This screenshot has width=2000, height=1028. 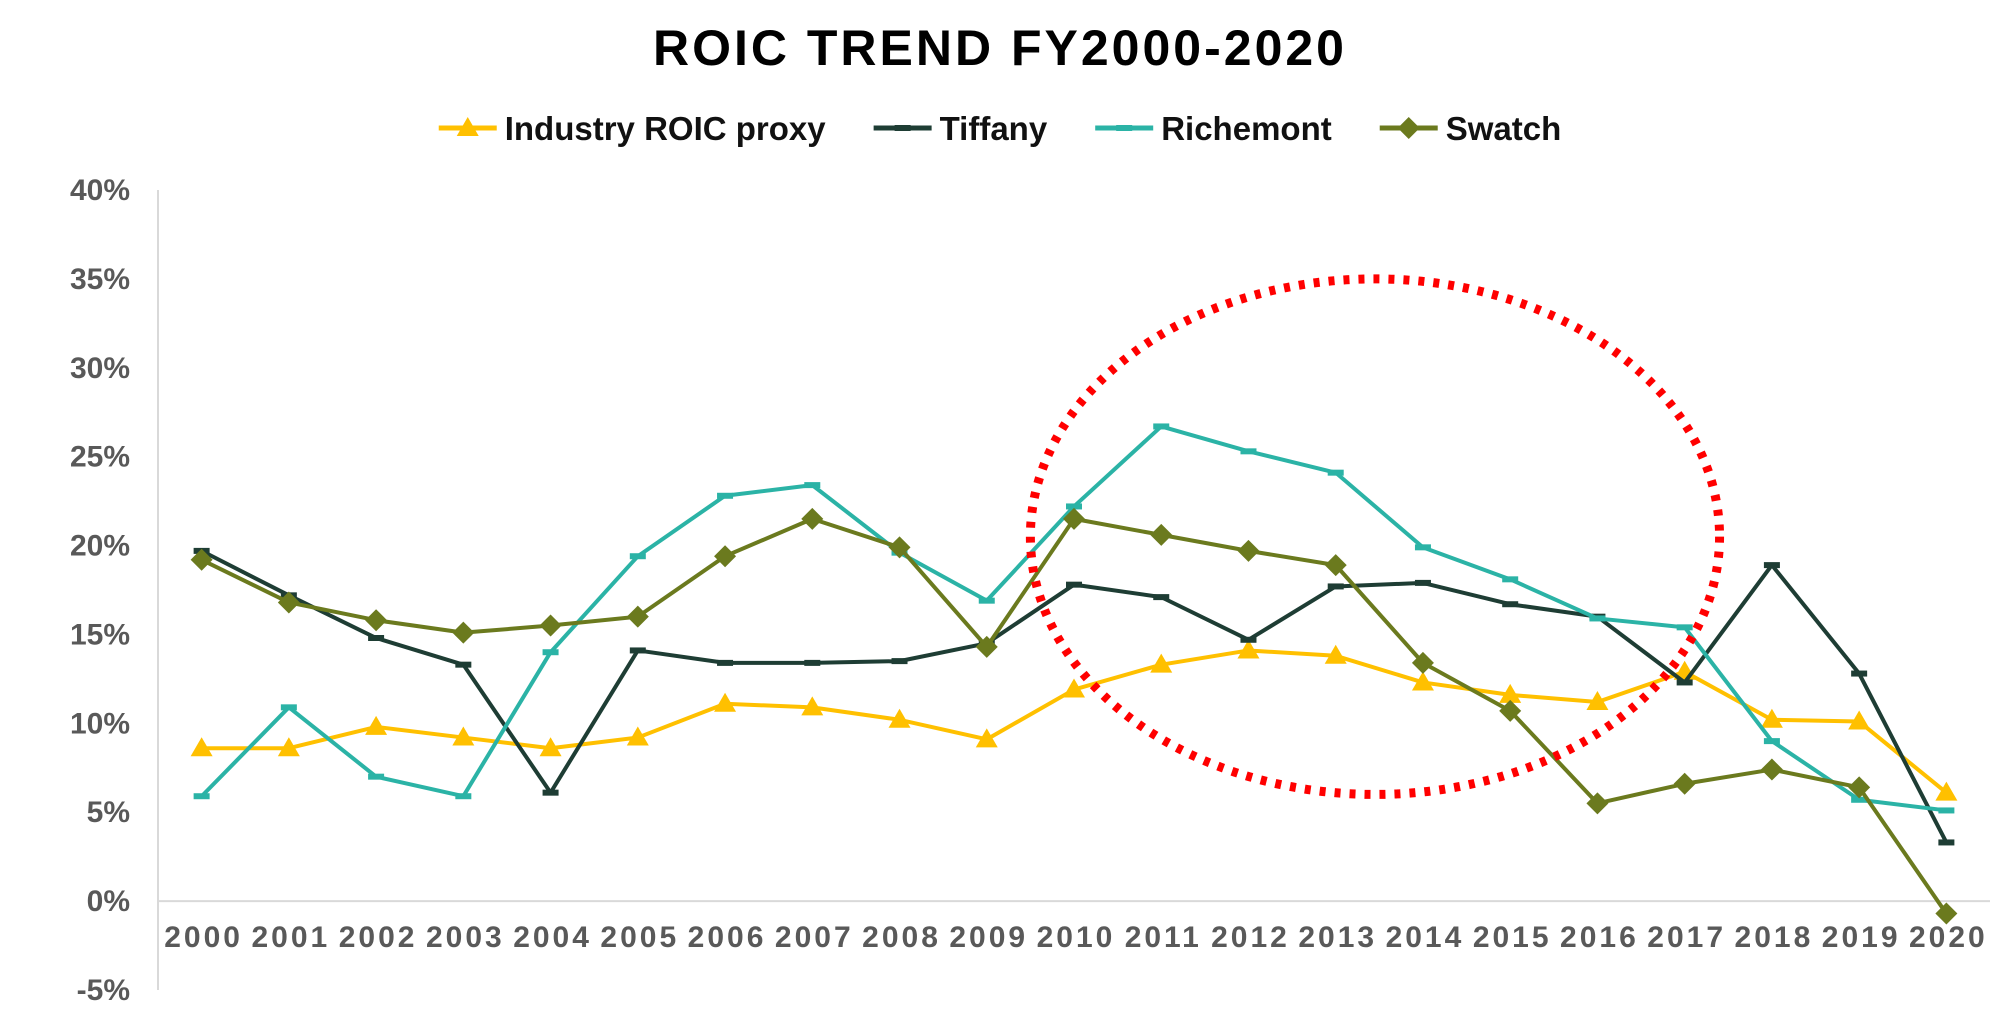 I want to click on legend-item-tiffany: Tiffany, so click(x=960, y=128).